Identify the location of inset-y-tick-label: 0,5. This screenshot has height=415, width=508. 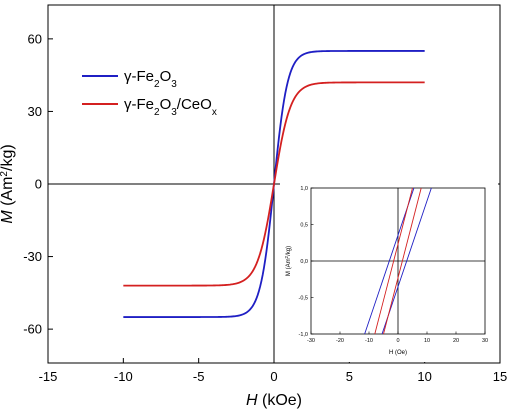
(304, 226).